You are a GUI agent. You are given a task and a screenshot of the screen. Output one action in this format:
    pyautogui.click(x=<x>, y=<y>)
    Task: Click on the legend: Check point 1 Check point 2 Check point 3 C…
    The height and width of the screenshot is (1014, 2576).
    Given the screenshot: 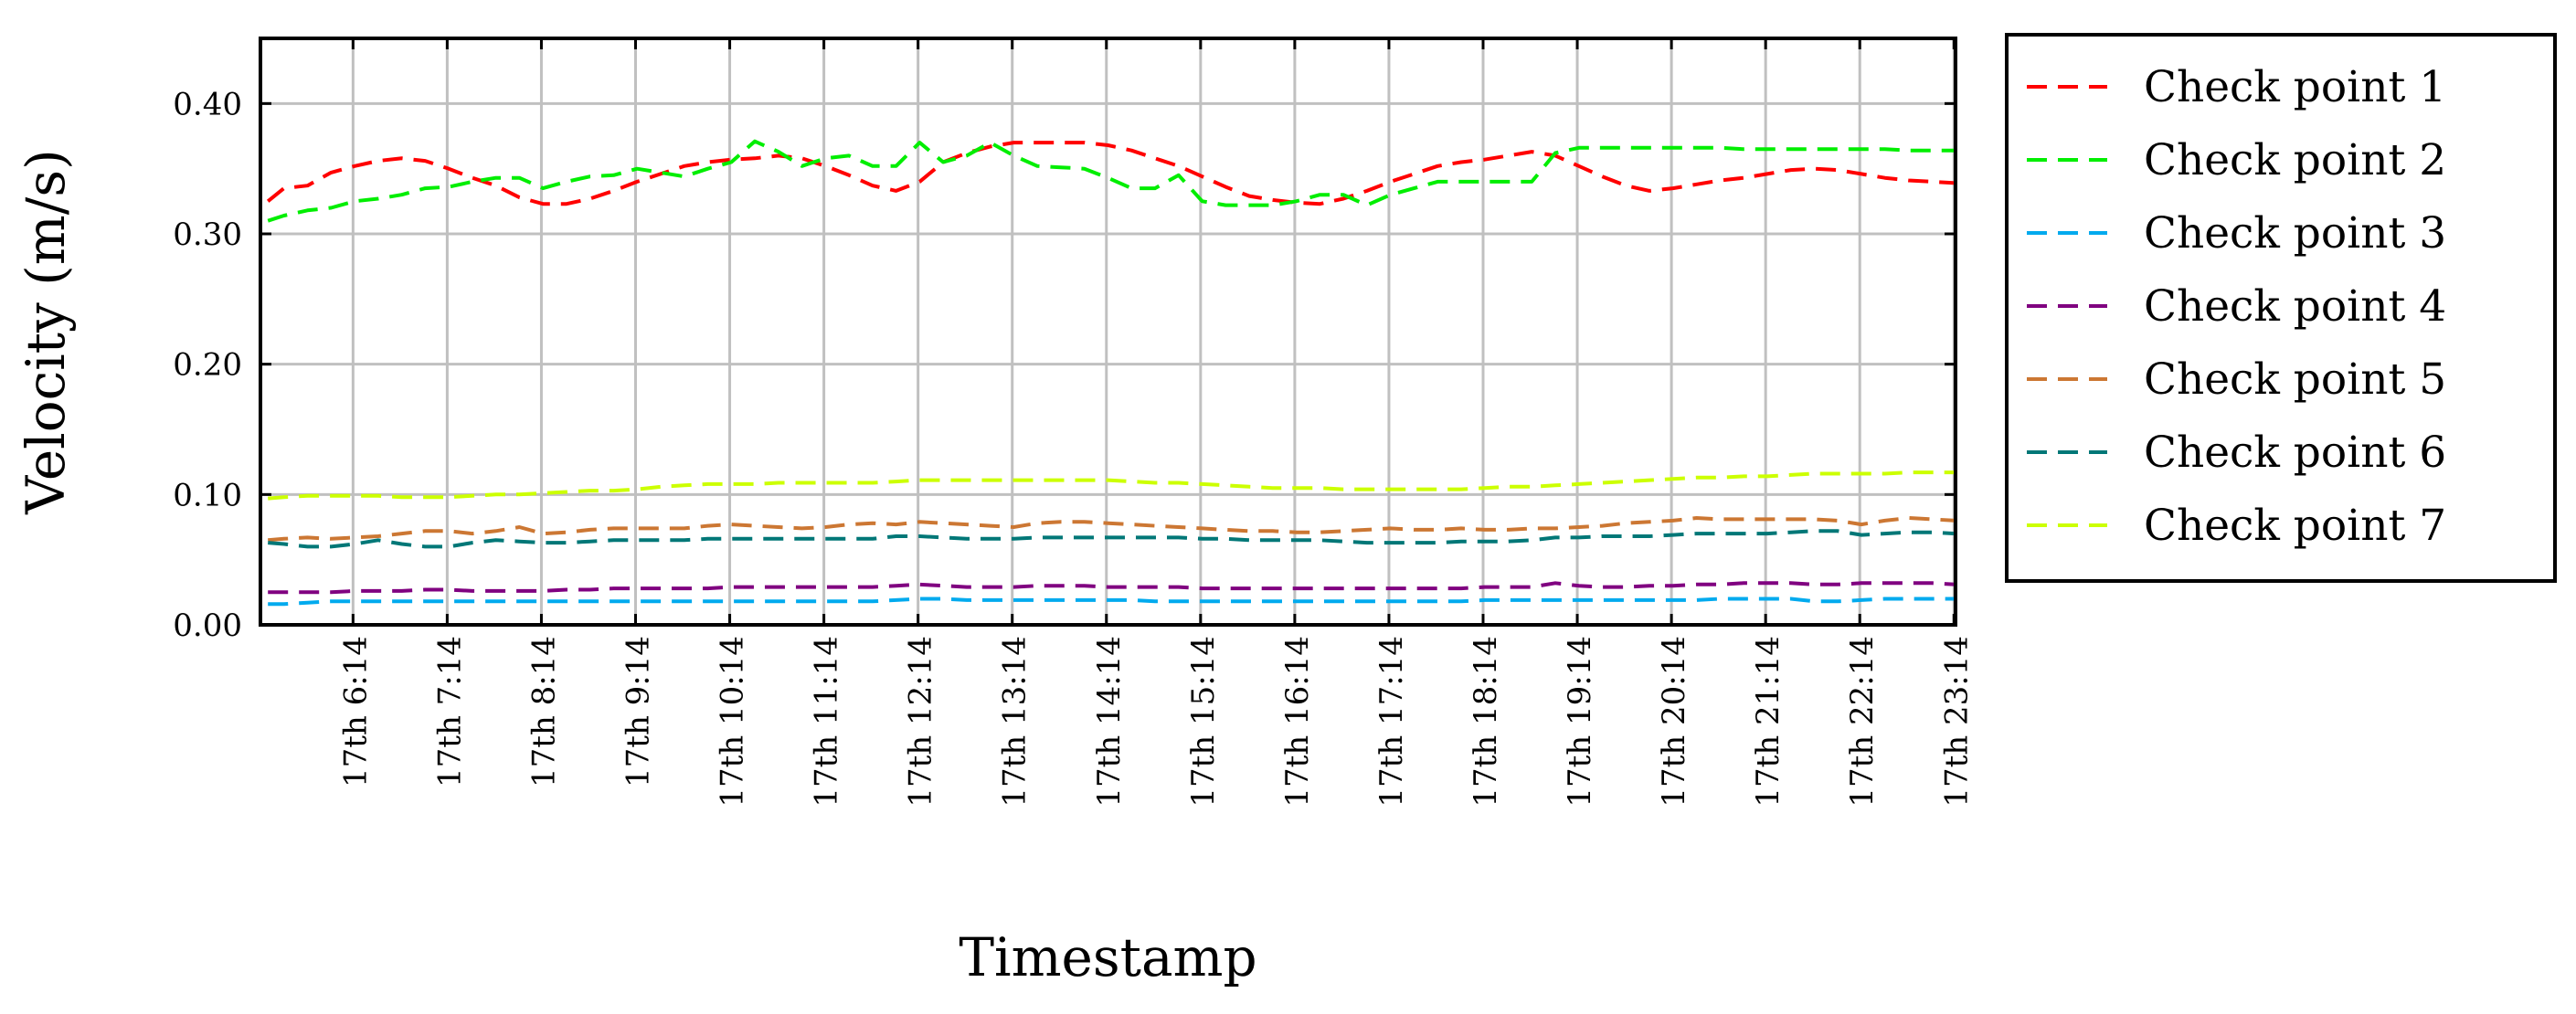 What is the action you would take?
    pyautogui.click(x=2281, y=308)
    